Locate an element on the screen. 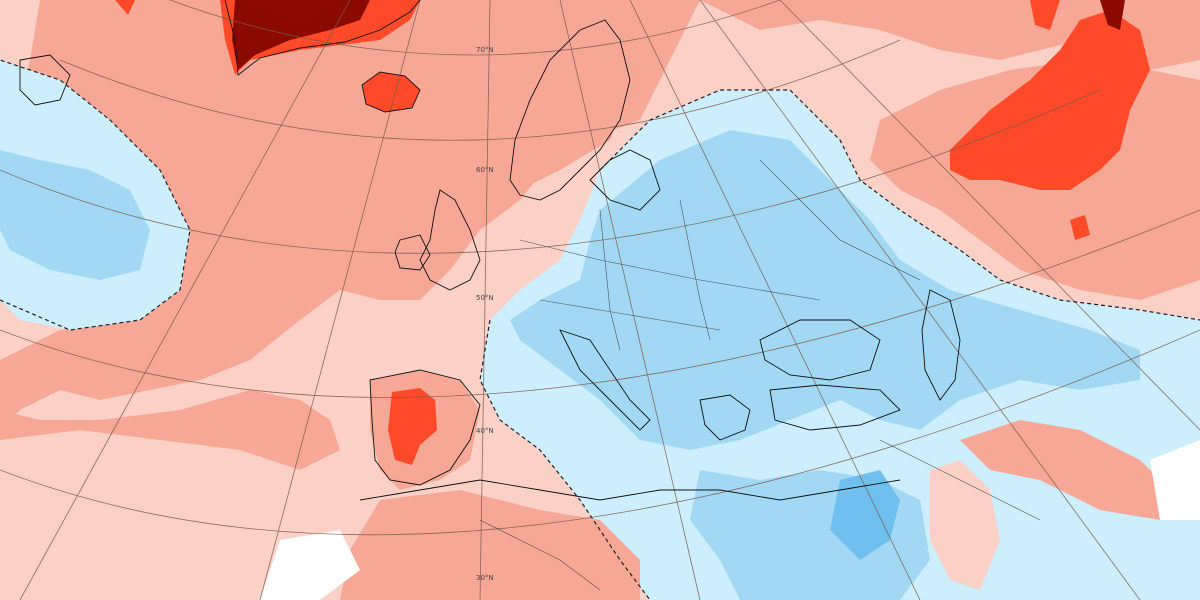 This screenshot has height=600, width=1200. latitude-label-70: 70°N is located at coordinates (485, 50).